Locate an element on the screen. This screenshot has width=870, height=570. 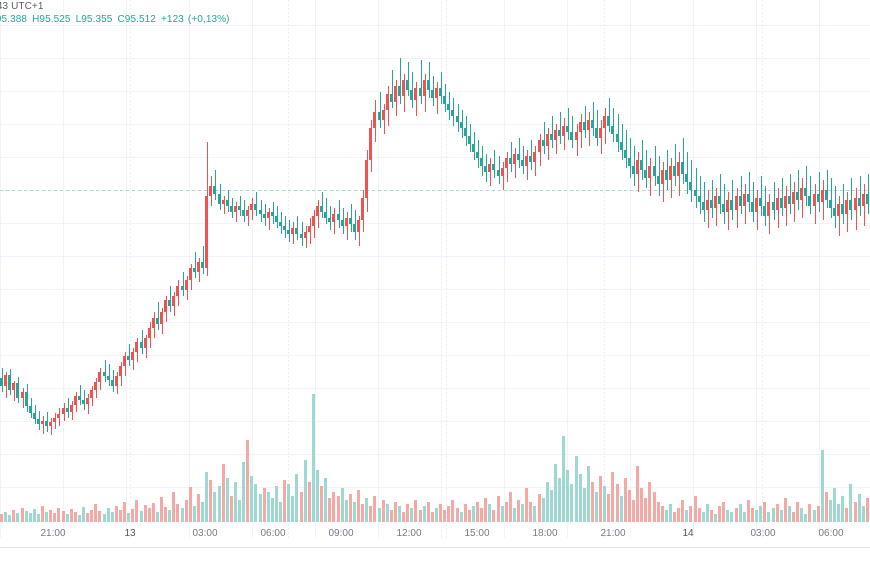
day-separator is located at coordinates (762, 269).